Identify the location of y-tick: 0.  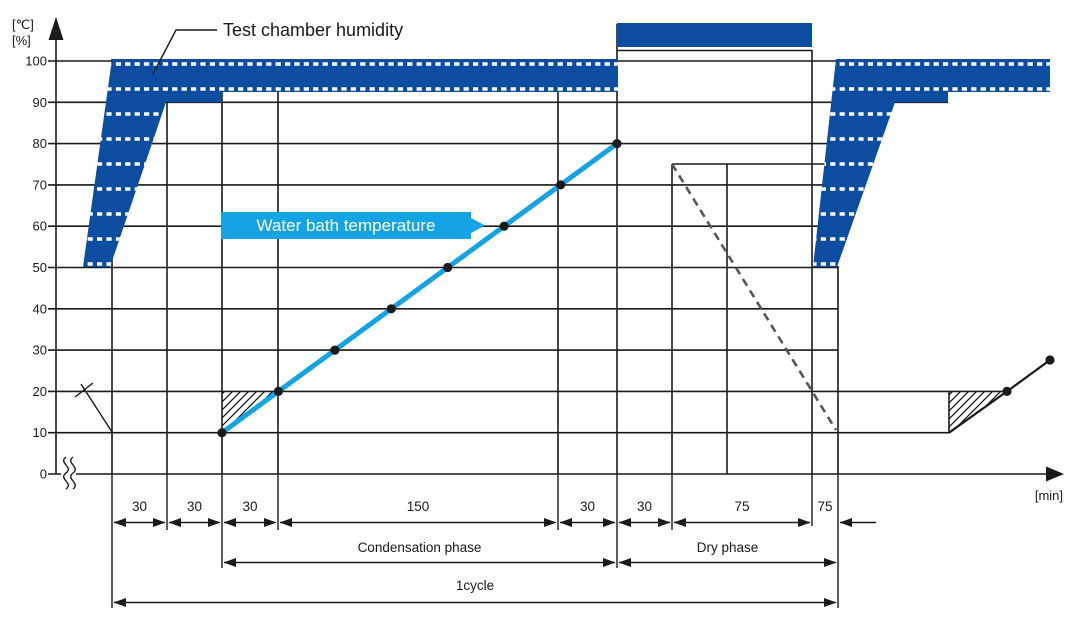
(43, 474).